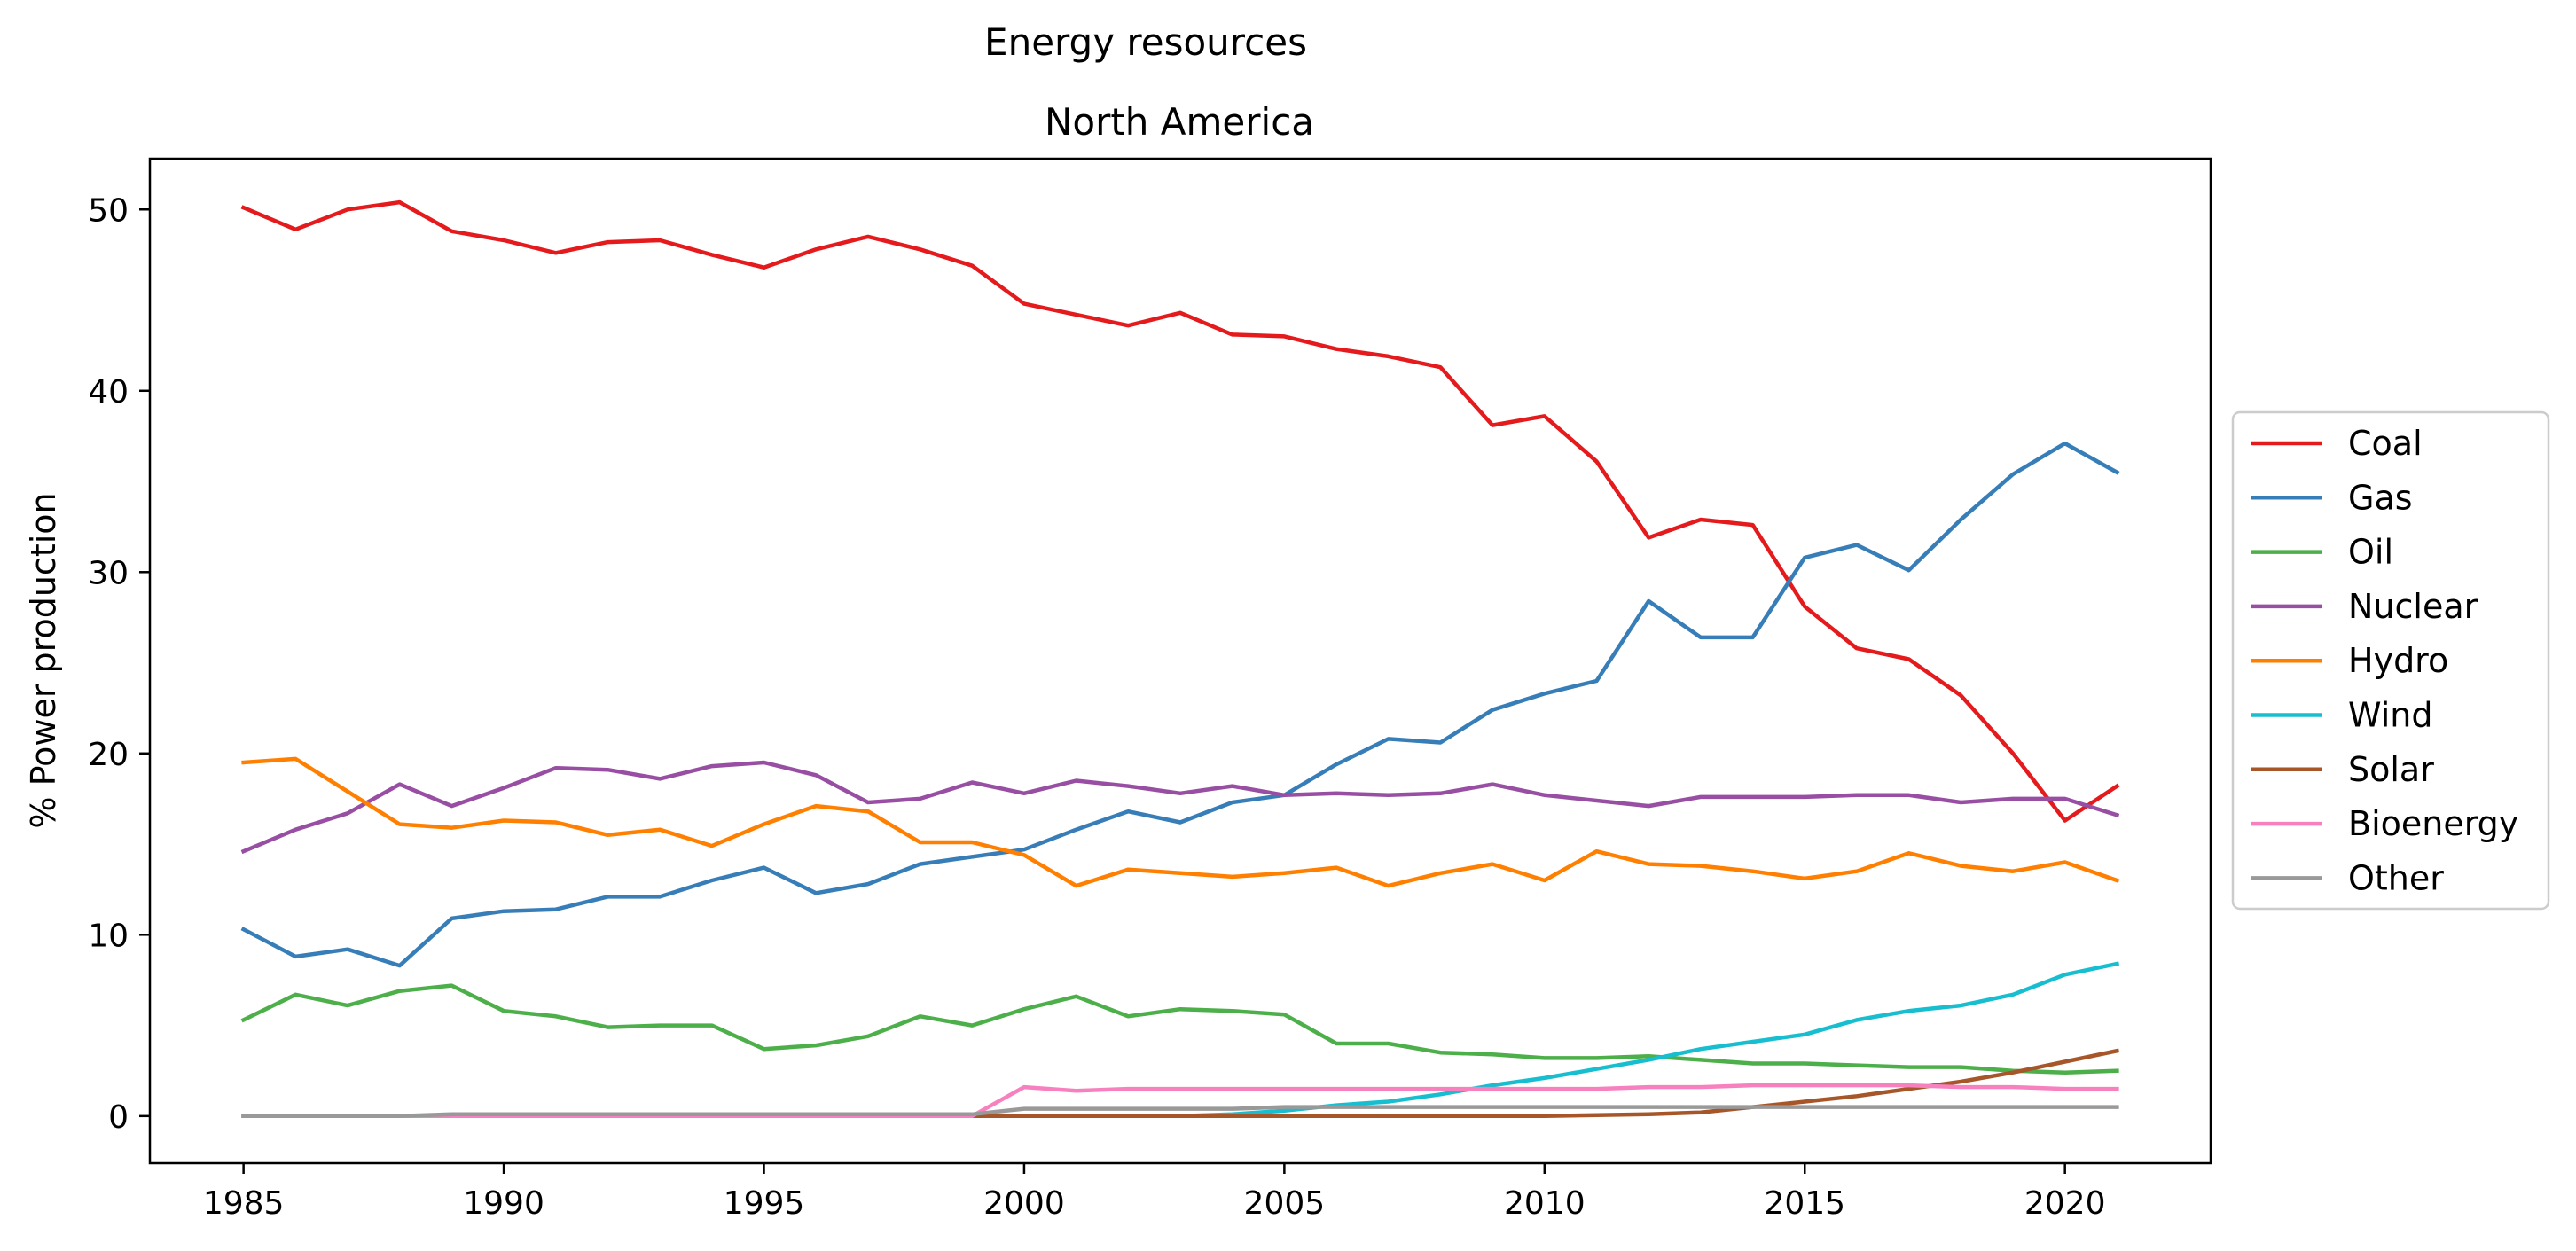  Describe the element at coordinates (118, 1117) in the screenshot. I see `y-tick-label-0: 0` at that location.